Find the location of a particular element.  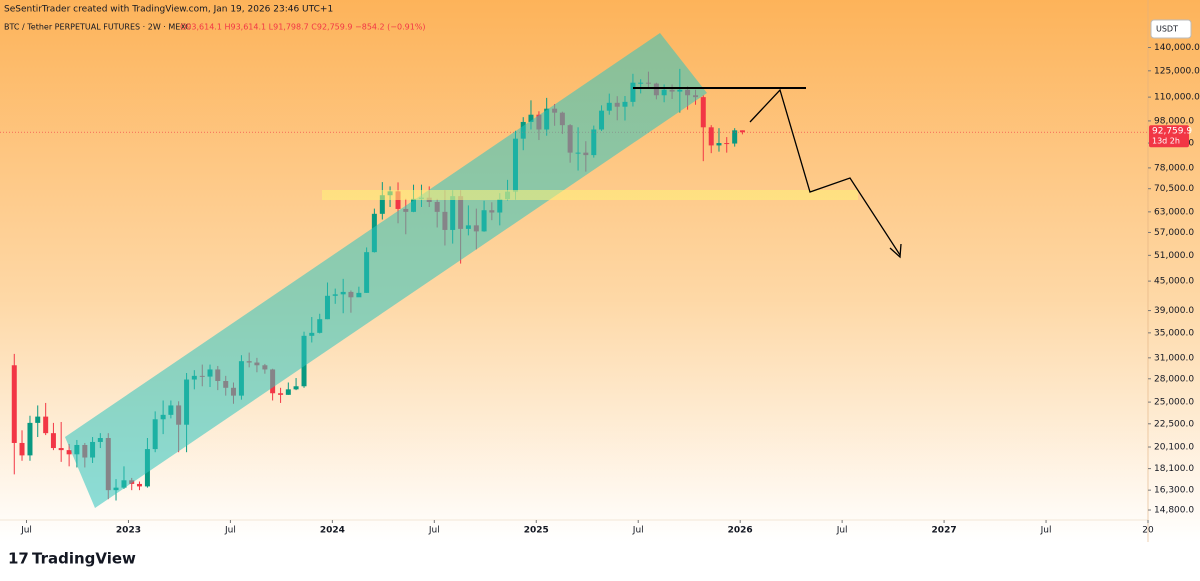

y-tick-label: 98,000.0 is located at coordinates (1174, 121).